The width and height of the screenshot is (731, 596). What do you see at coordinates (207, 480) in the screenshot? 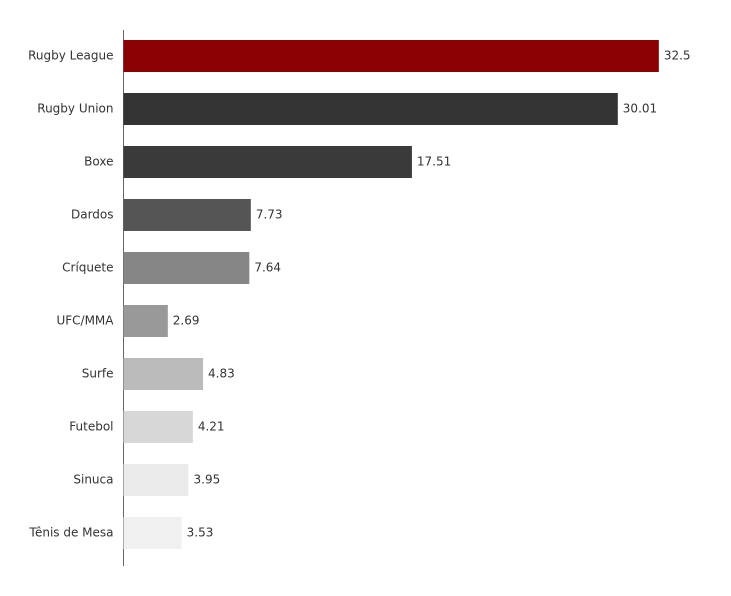
I see `value-label: 3.95` at bounding box center [207, 480].